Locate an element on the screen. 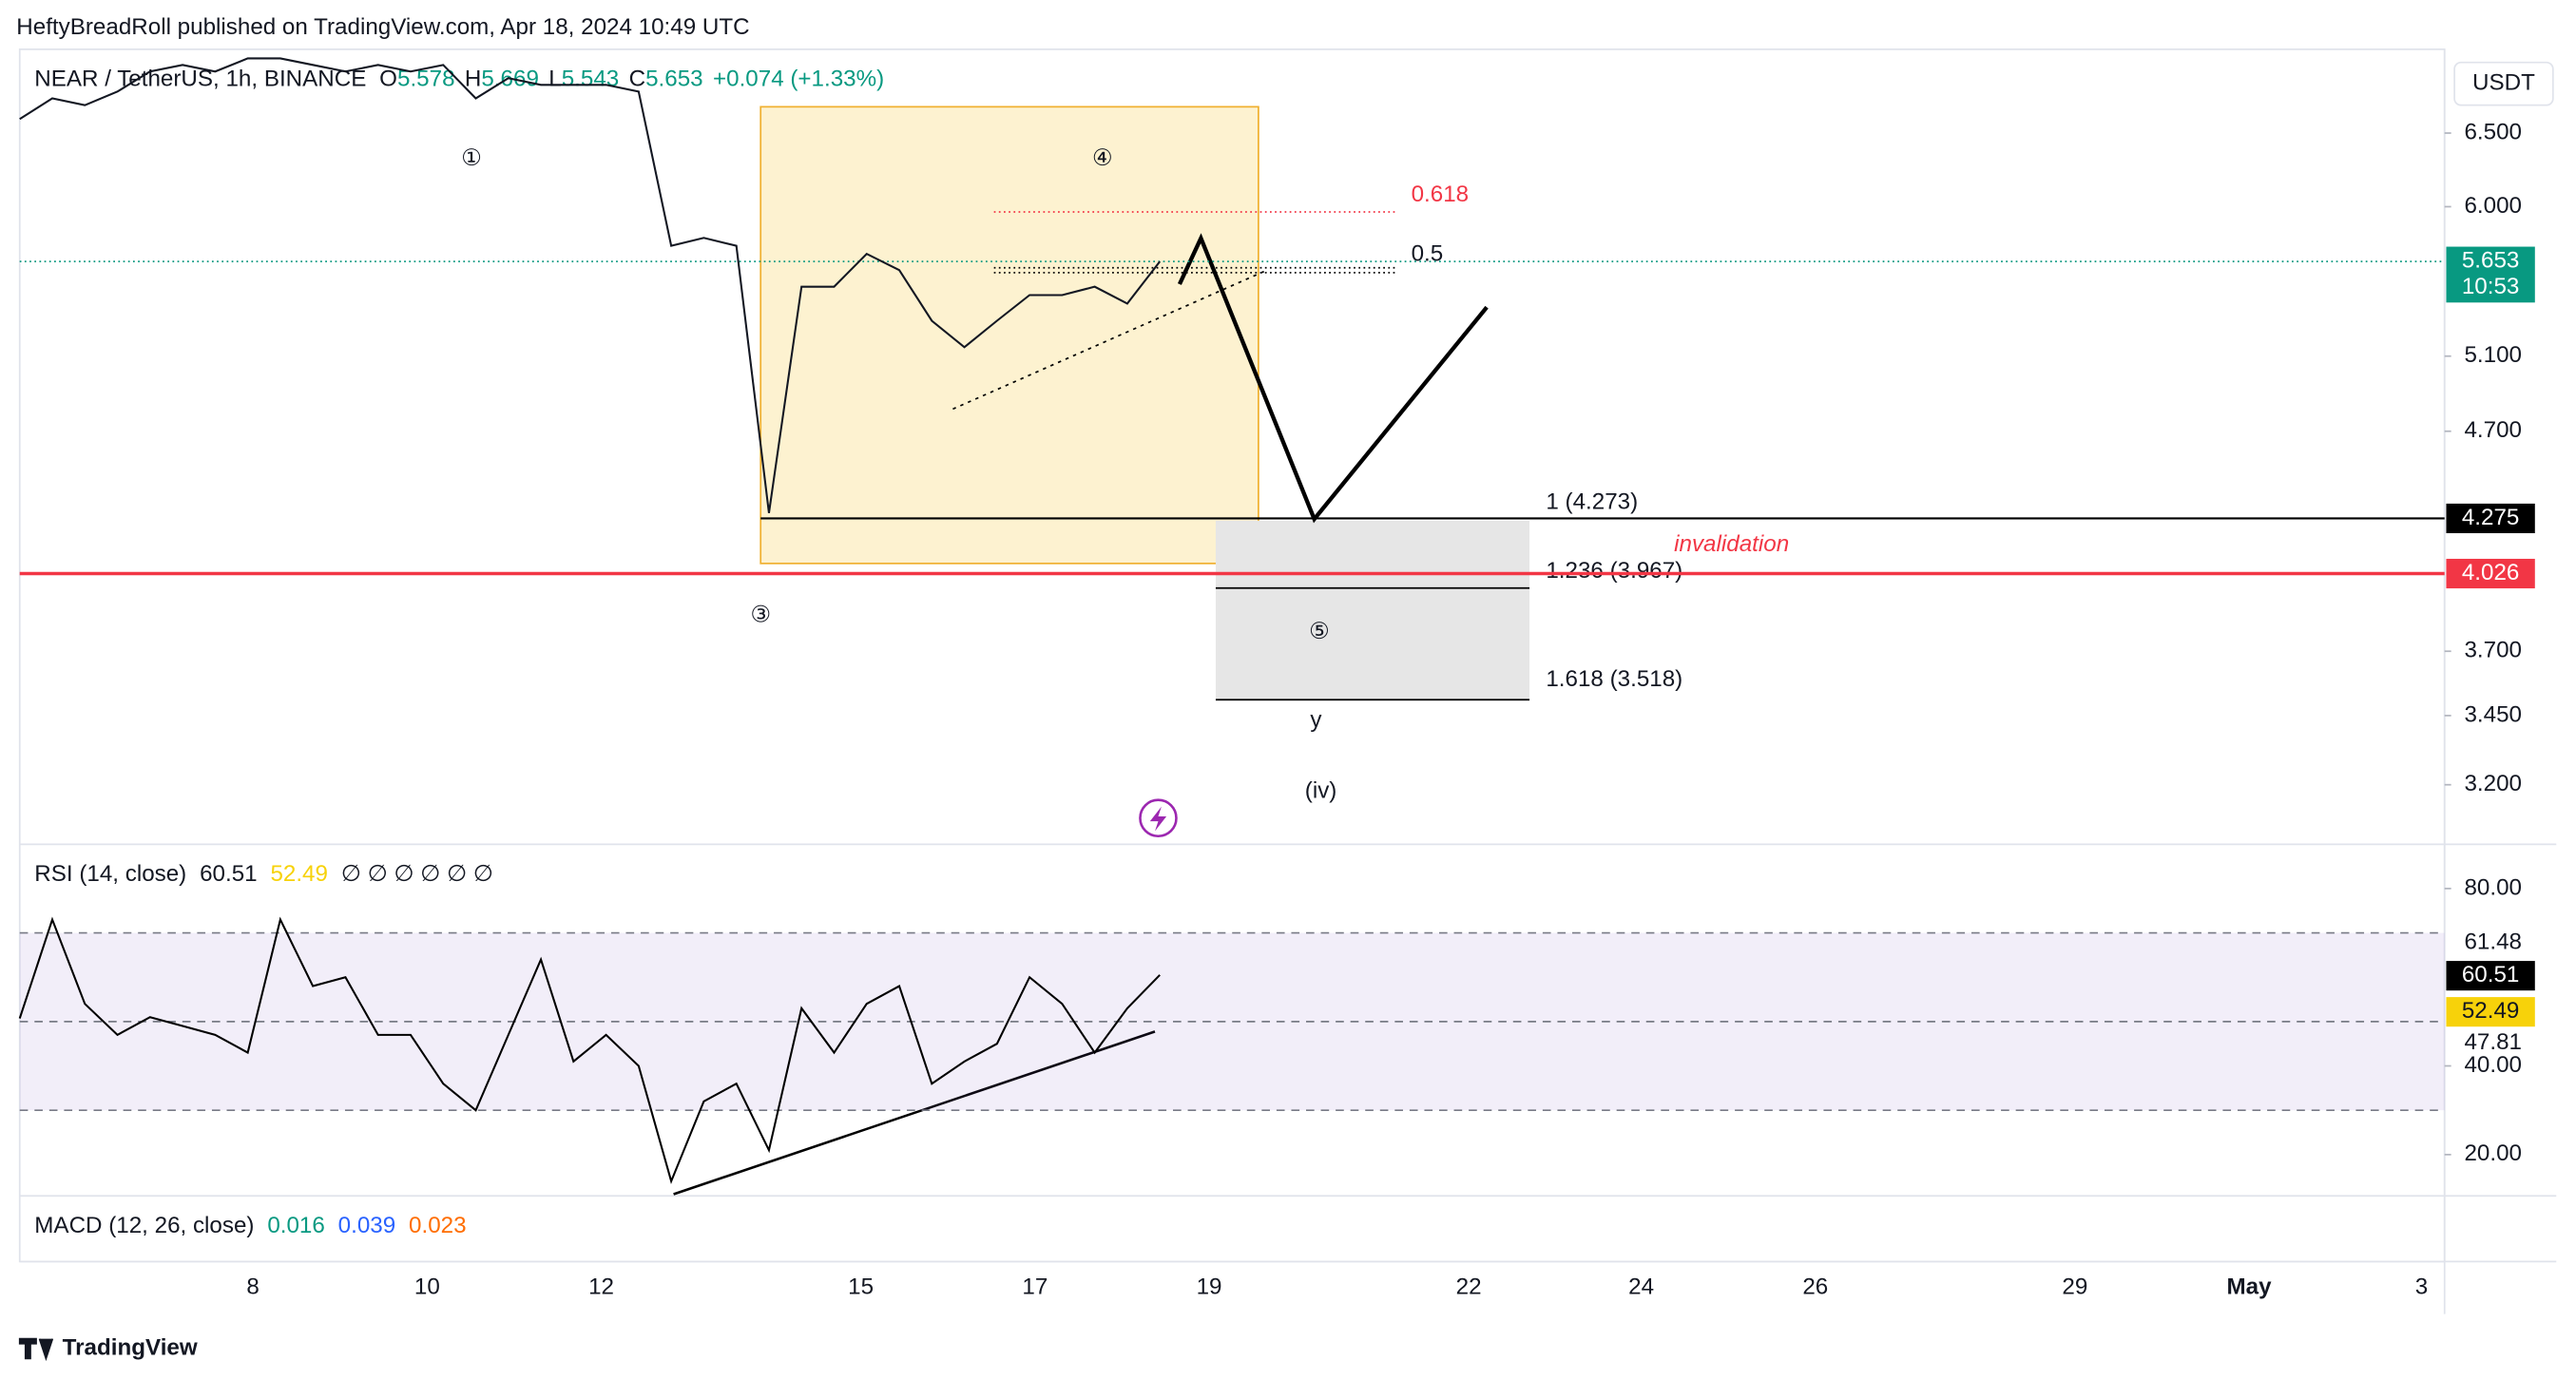 The width and height of the screenshot is (2576, 1380). y-tick-label: 4.700 is located at coordinates (2493, 430).